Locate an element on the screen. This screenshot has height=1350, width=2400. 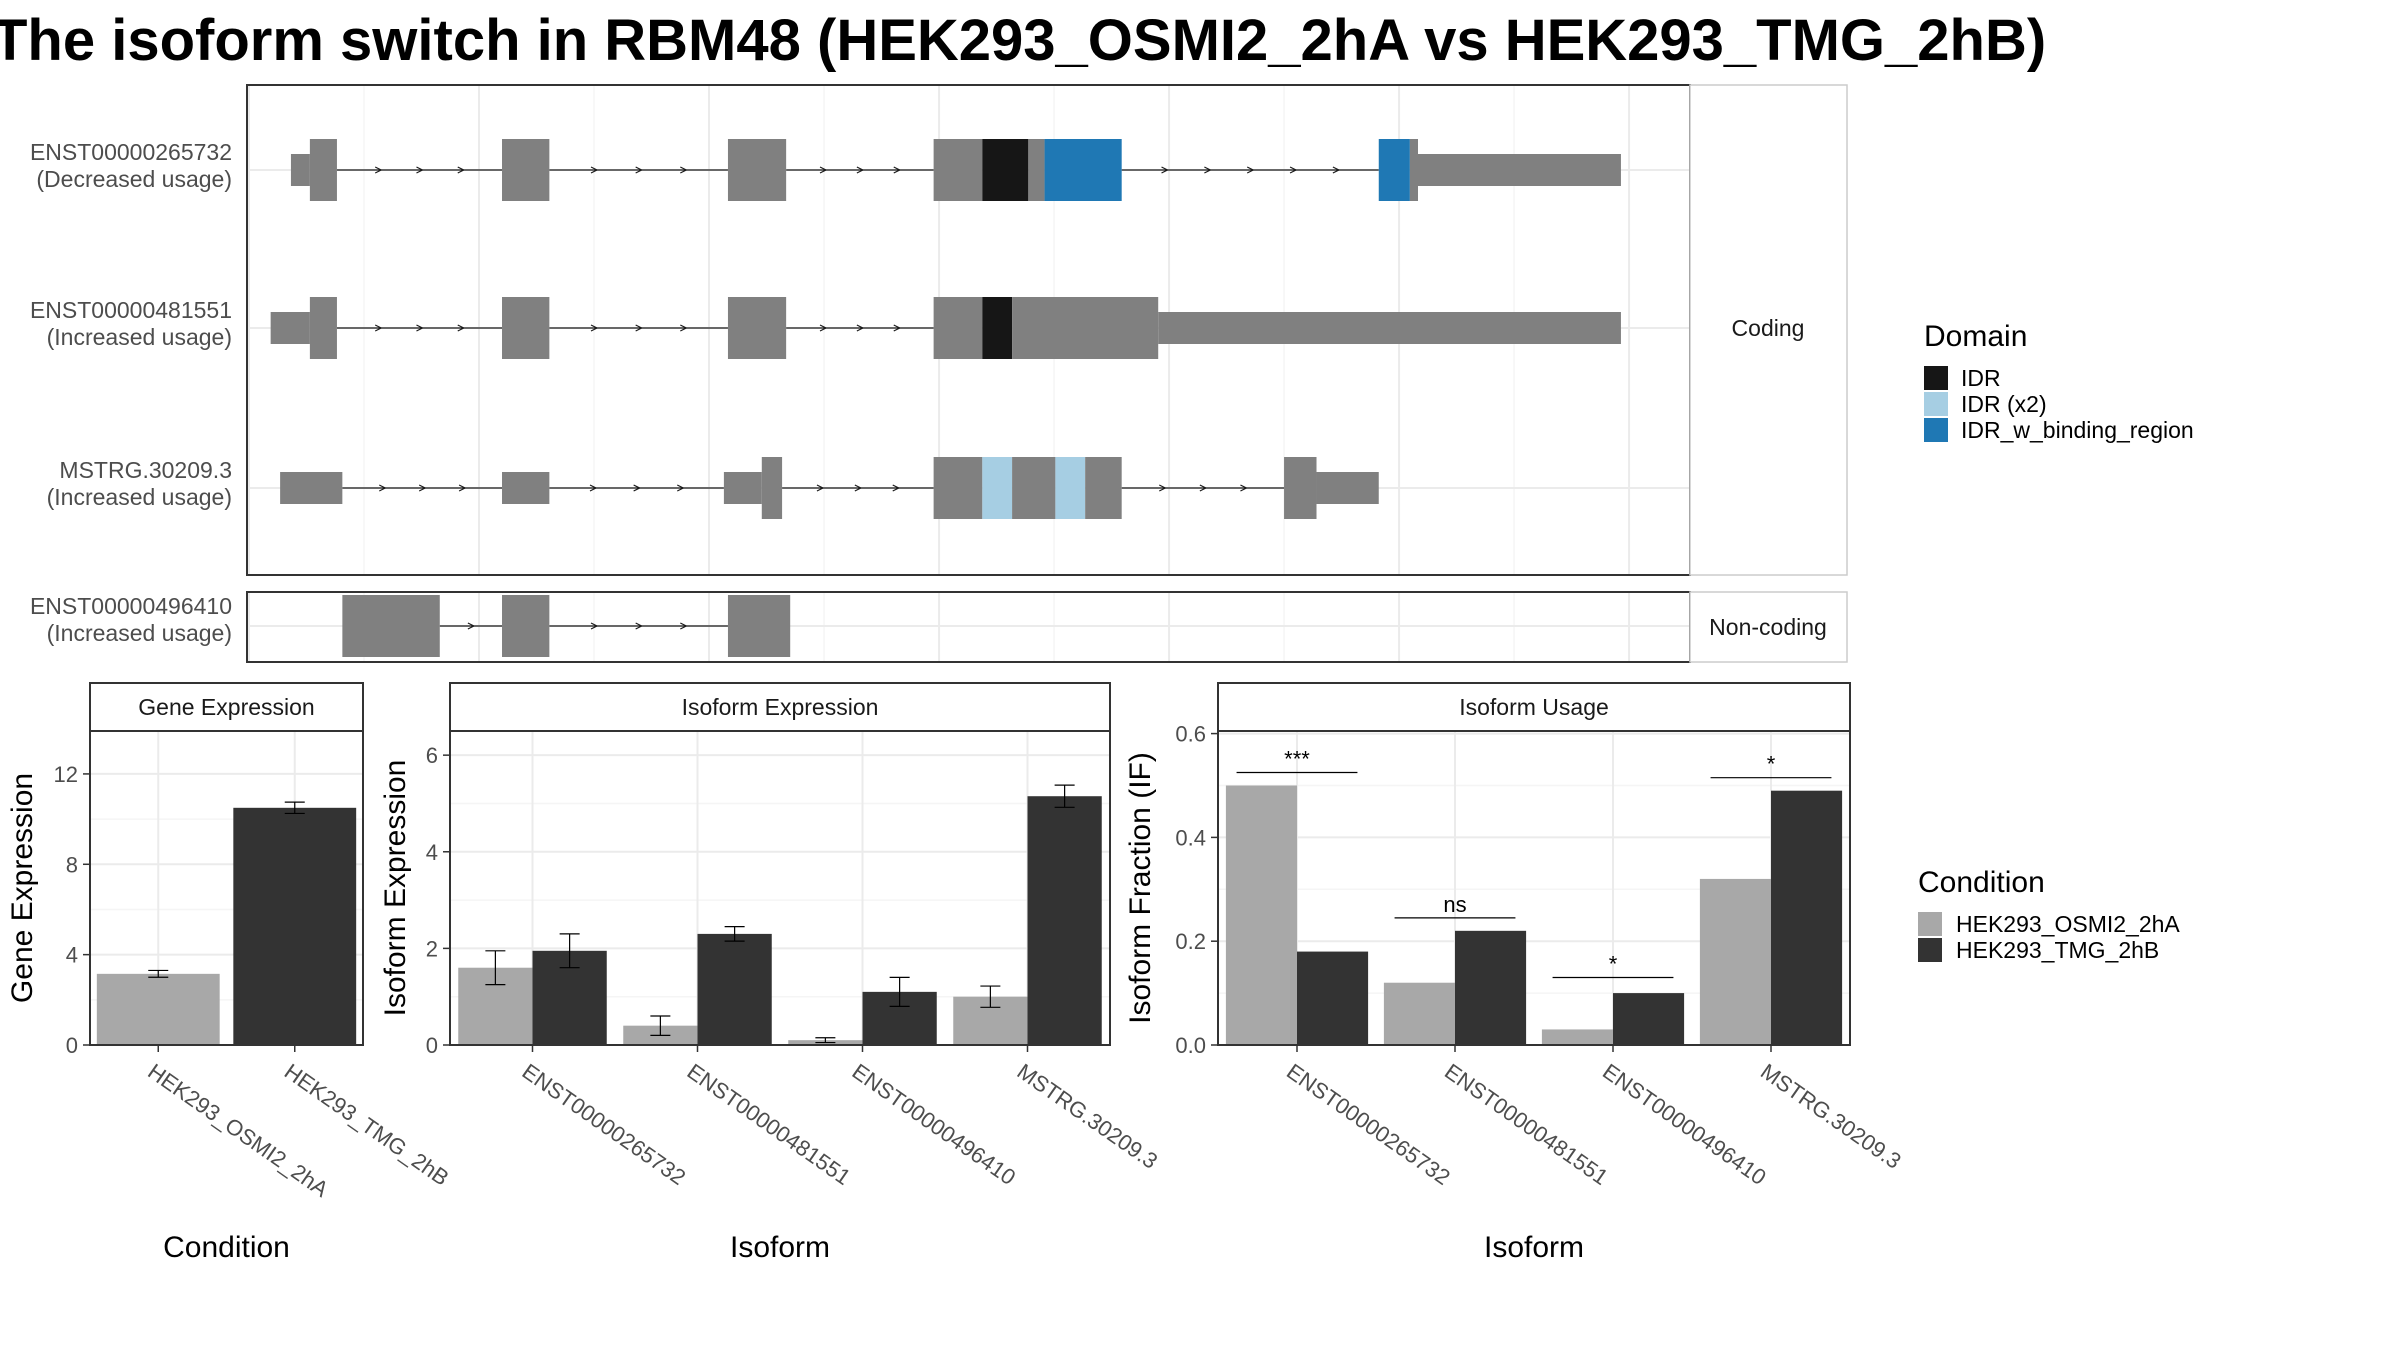
y-axis-title: Isoform Expression is located at coordinates (395, 888).